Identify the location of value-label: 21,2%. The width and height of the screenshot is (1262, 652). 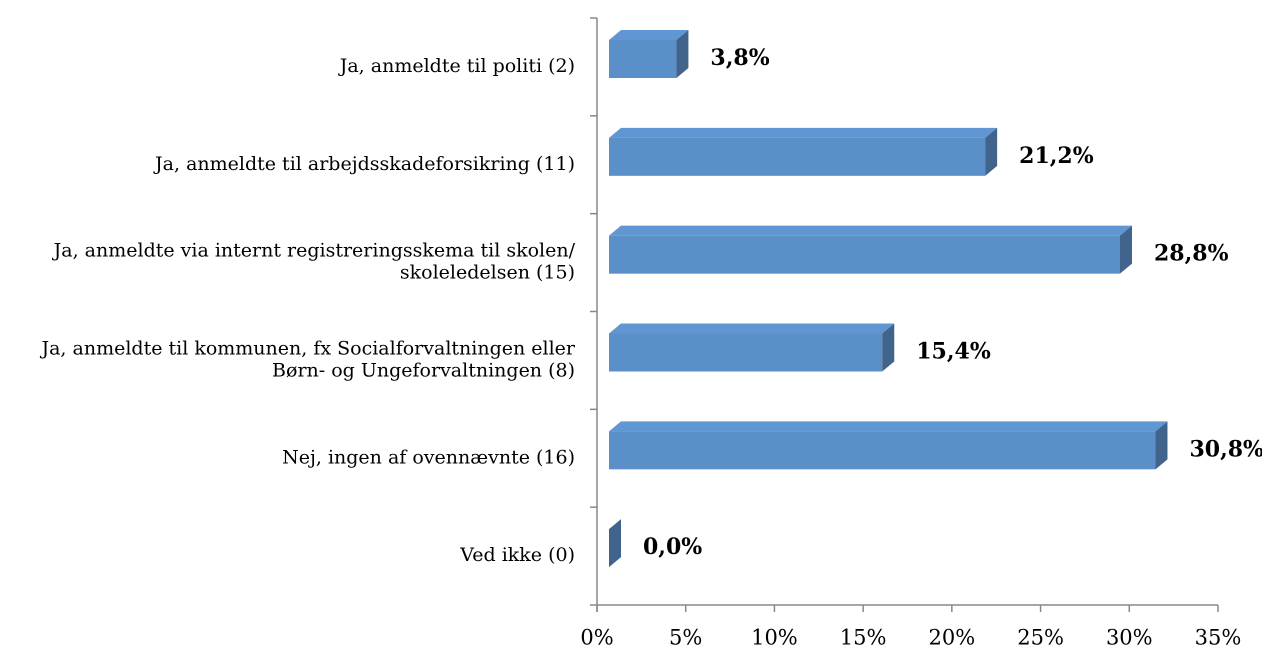
(1056, 156).